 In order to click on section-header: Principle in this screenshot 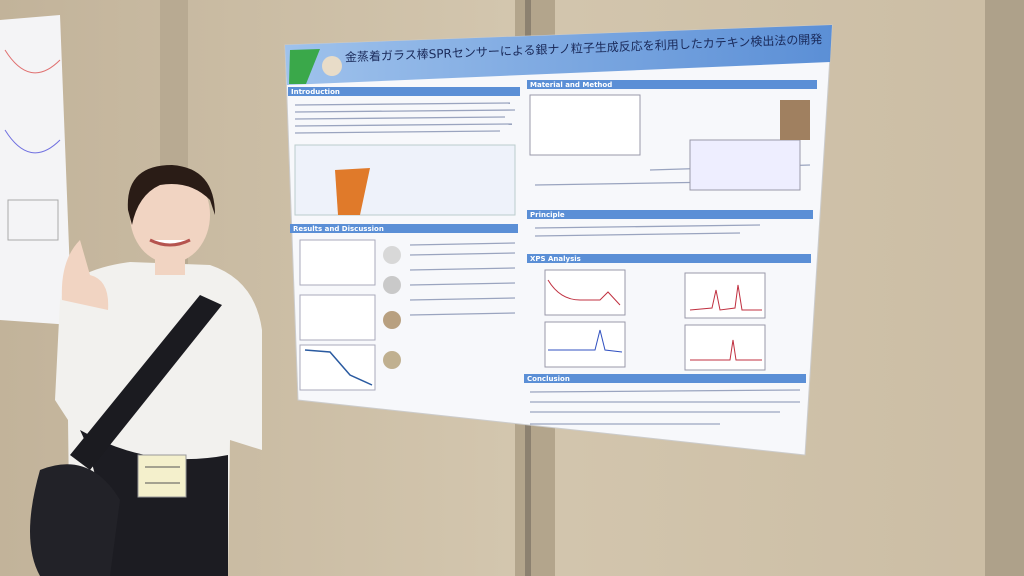, I will do `click(547, 215)`.